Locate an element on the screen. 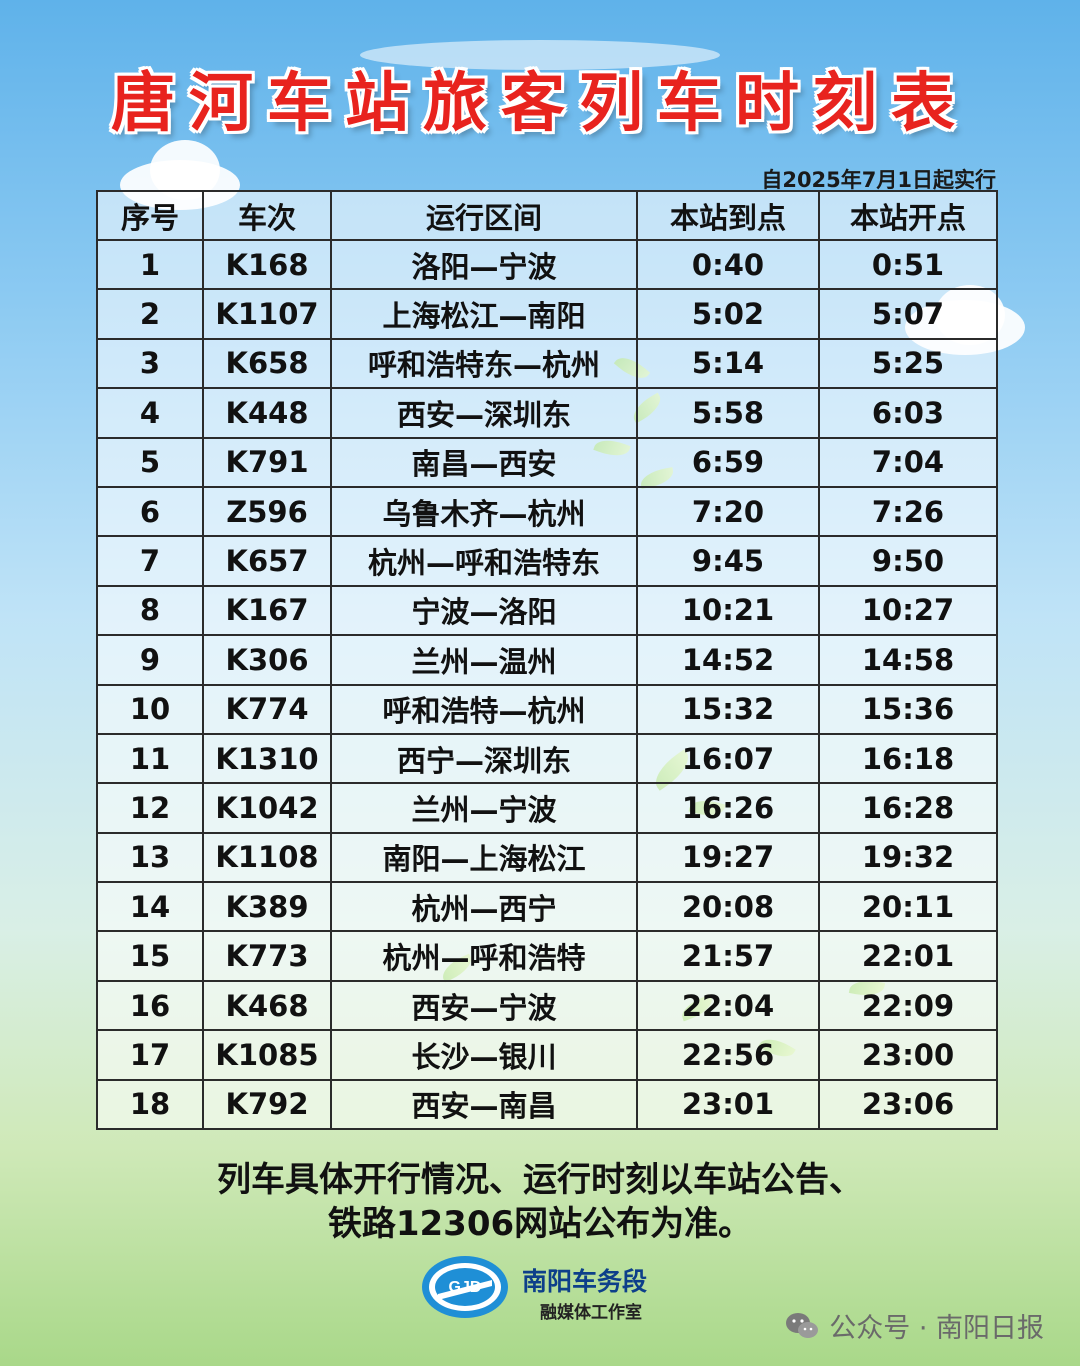 This screenshot has width=1080, height=1366. cell-route: 宁波—洛阳 is located at coordinates (484, 610).